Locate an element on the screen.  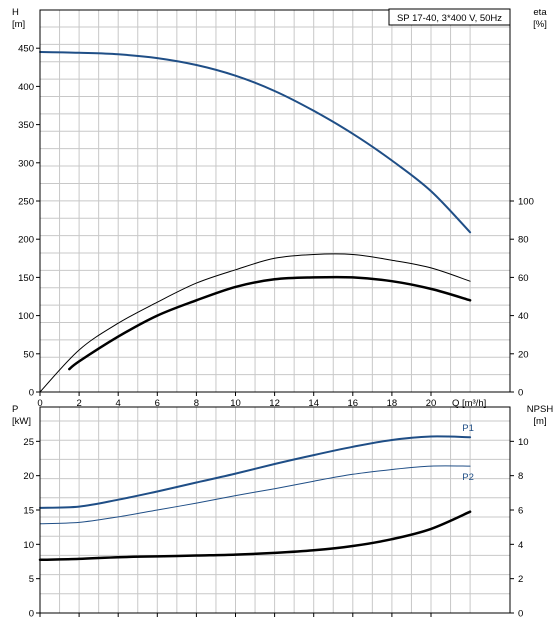
top-x-tick-label: 2 is located at coordinates (78, 403).